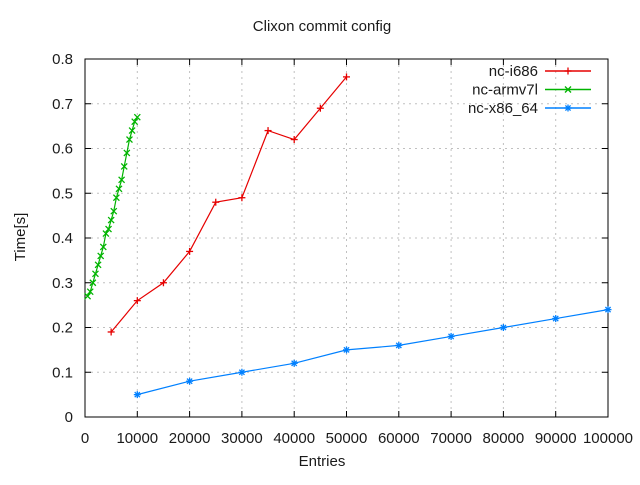  Describe the element at coordinates (62, 193) in the screenshot. I see `y-tick-label: 0.5` at that location.